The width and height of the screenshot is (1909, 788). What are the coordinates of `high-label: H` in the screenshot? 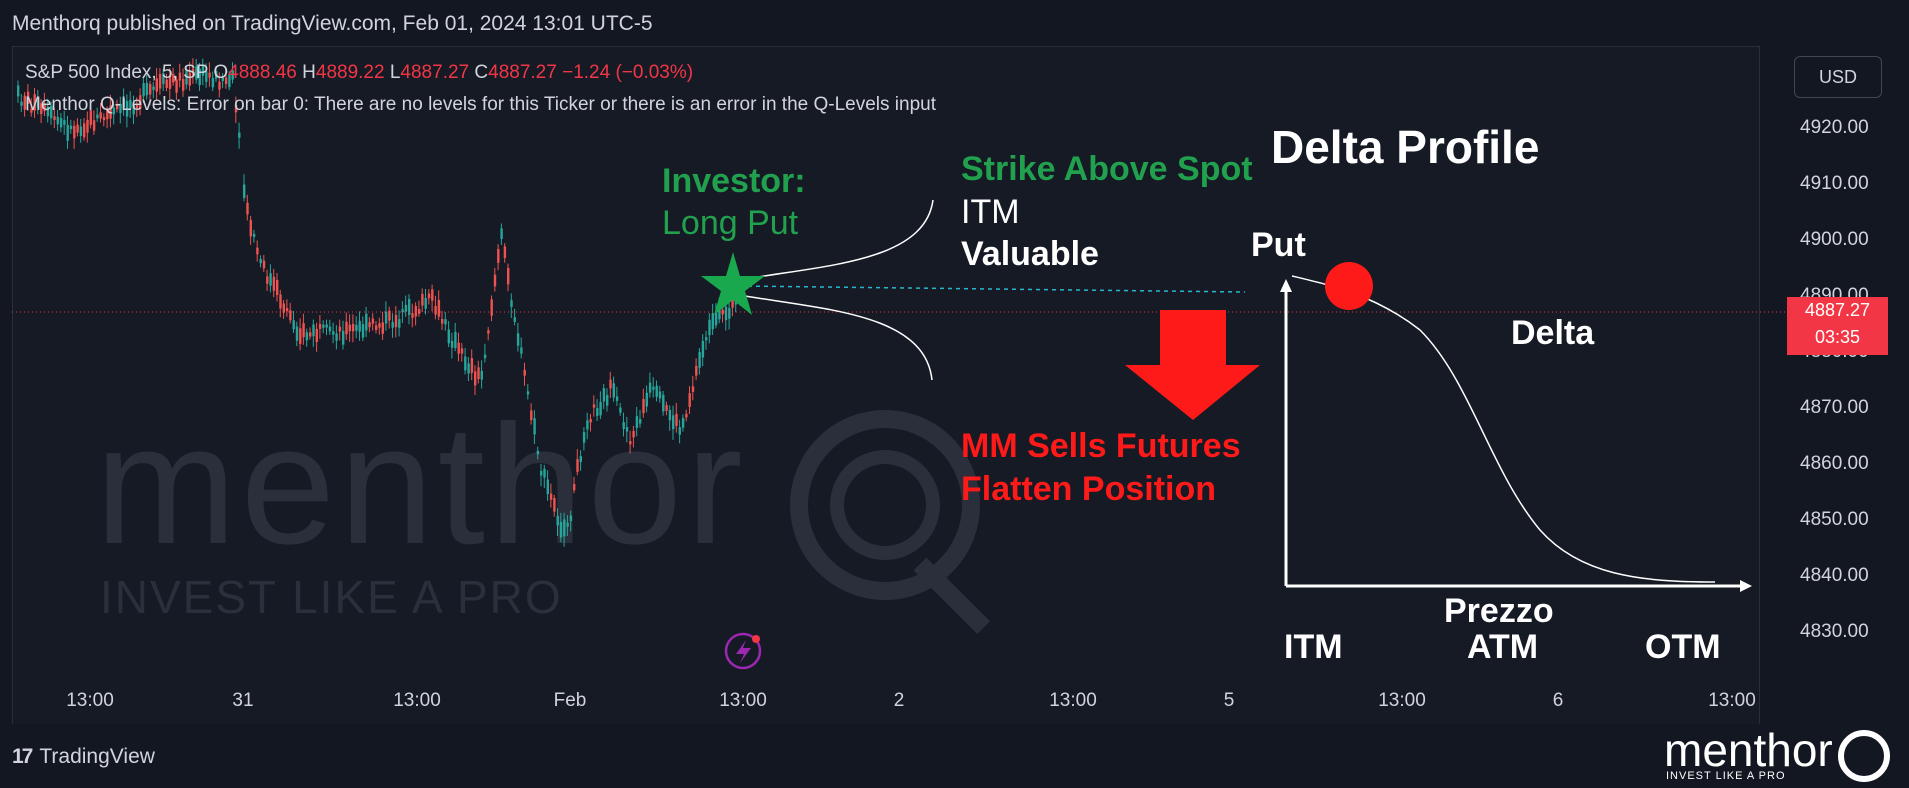 It's located at (309, 72).